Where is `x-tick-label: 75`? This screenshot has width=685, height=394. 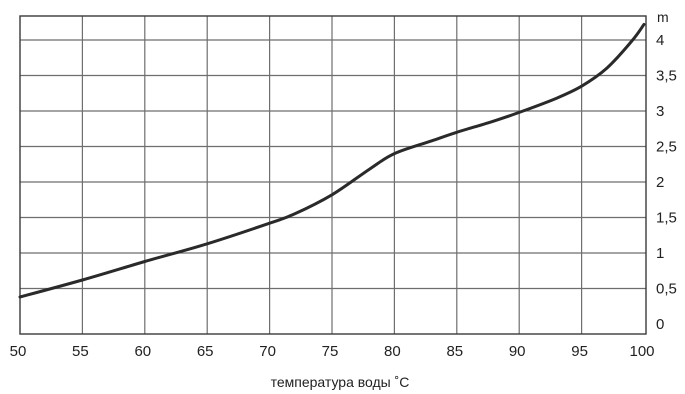 x-tick-label: 75 is located at coordinates (330, 351).